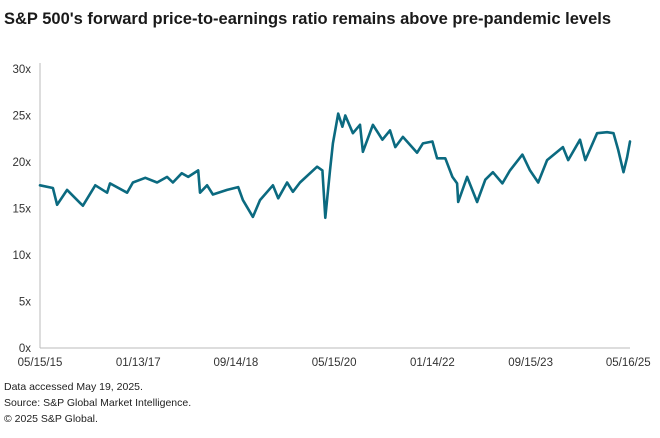 The image size is (660, 438). Describe the element at coordinates (530, 363) in the screenshot. I see `x-tick-label: 09/15/23` at that location.